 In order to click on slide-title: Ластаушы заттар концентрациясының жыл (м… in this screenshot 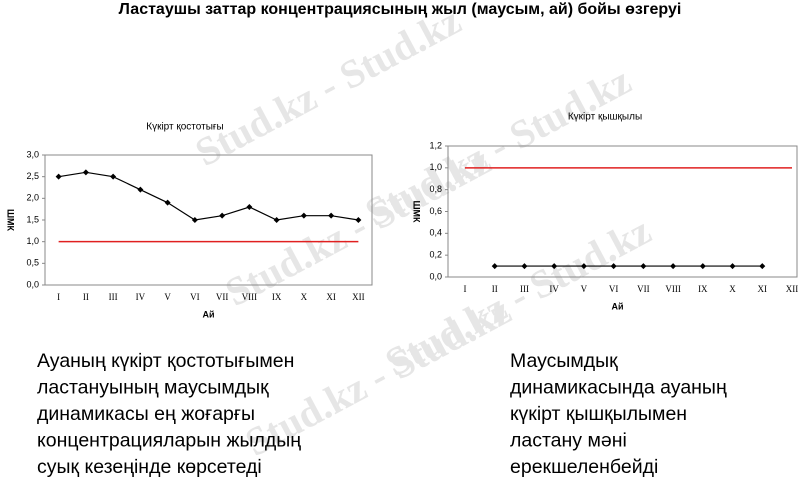, I will do `click(400, 9)`.